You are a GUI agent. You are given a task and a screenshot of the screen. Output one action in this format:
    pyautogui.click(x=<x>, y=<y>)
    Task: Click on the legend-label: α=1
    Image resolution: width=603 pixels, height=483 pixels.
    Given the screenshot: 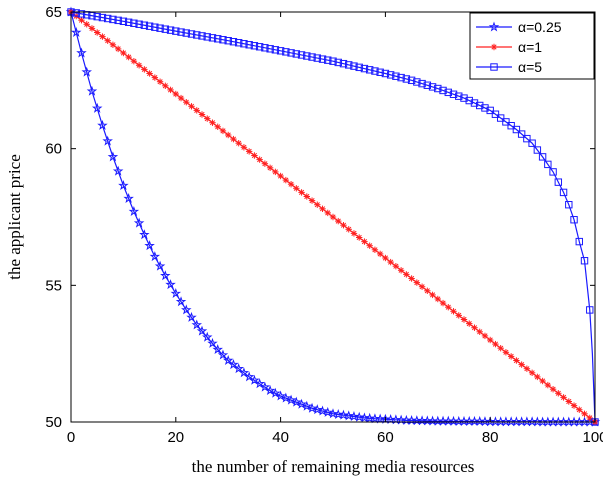 What is the action you would take?
    pyautogui.click(x=530, y=47)
    